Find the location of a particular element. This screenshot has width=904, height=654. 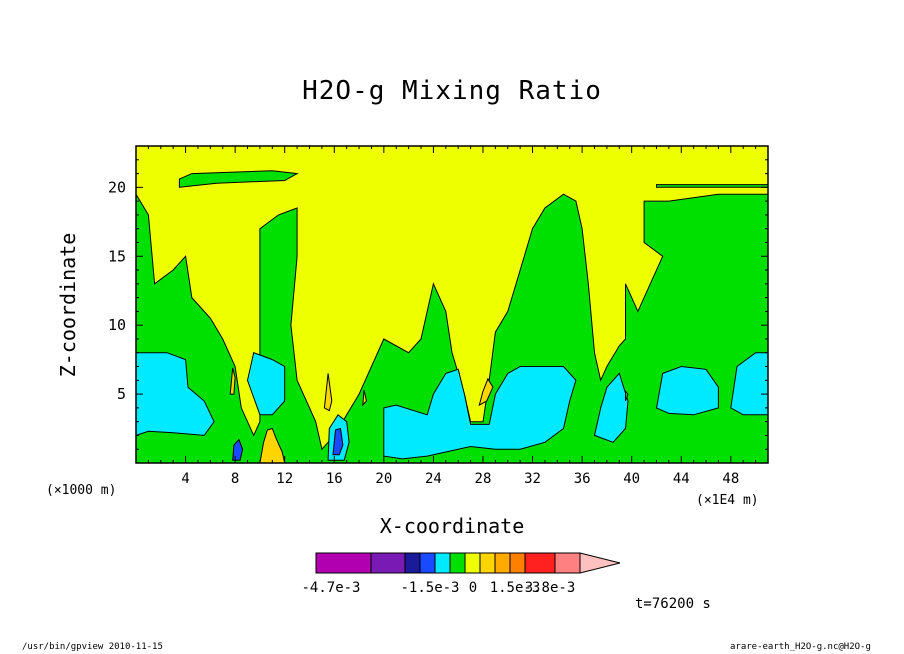

x-tick-label: 44 is located at coordinates (681, 479).